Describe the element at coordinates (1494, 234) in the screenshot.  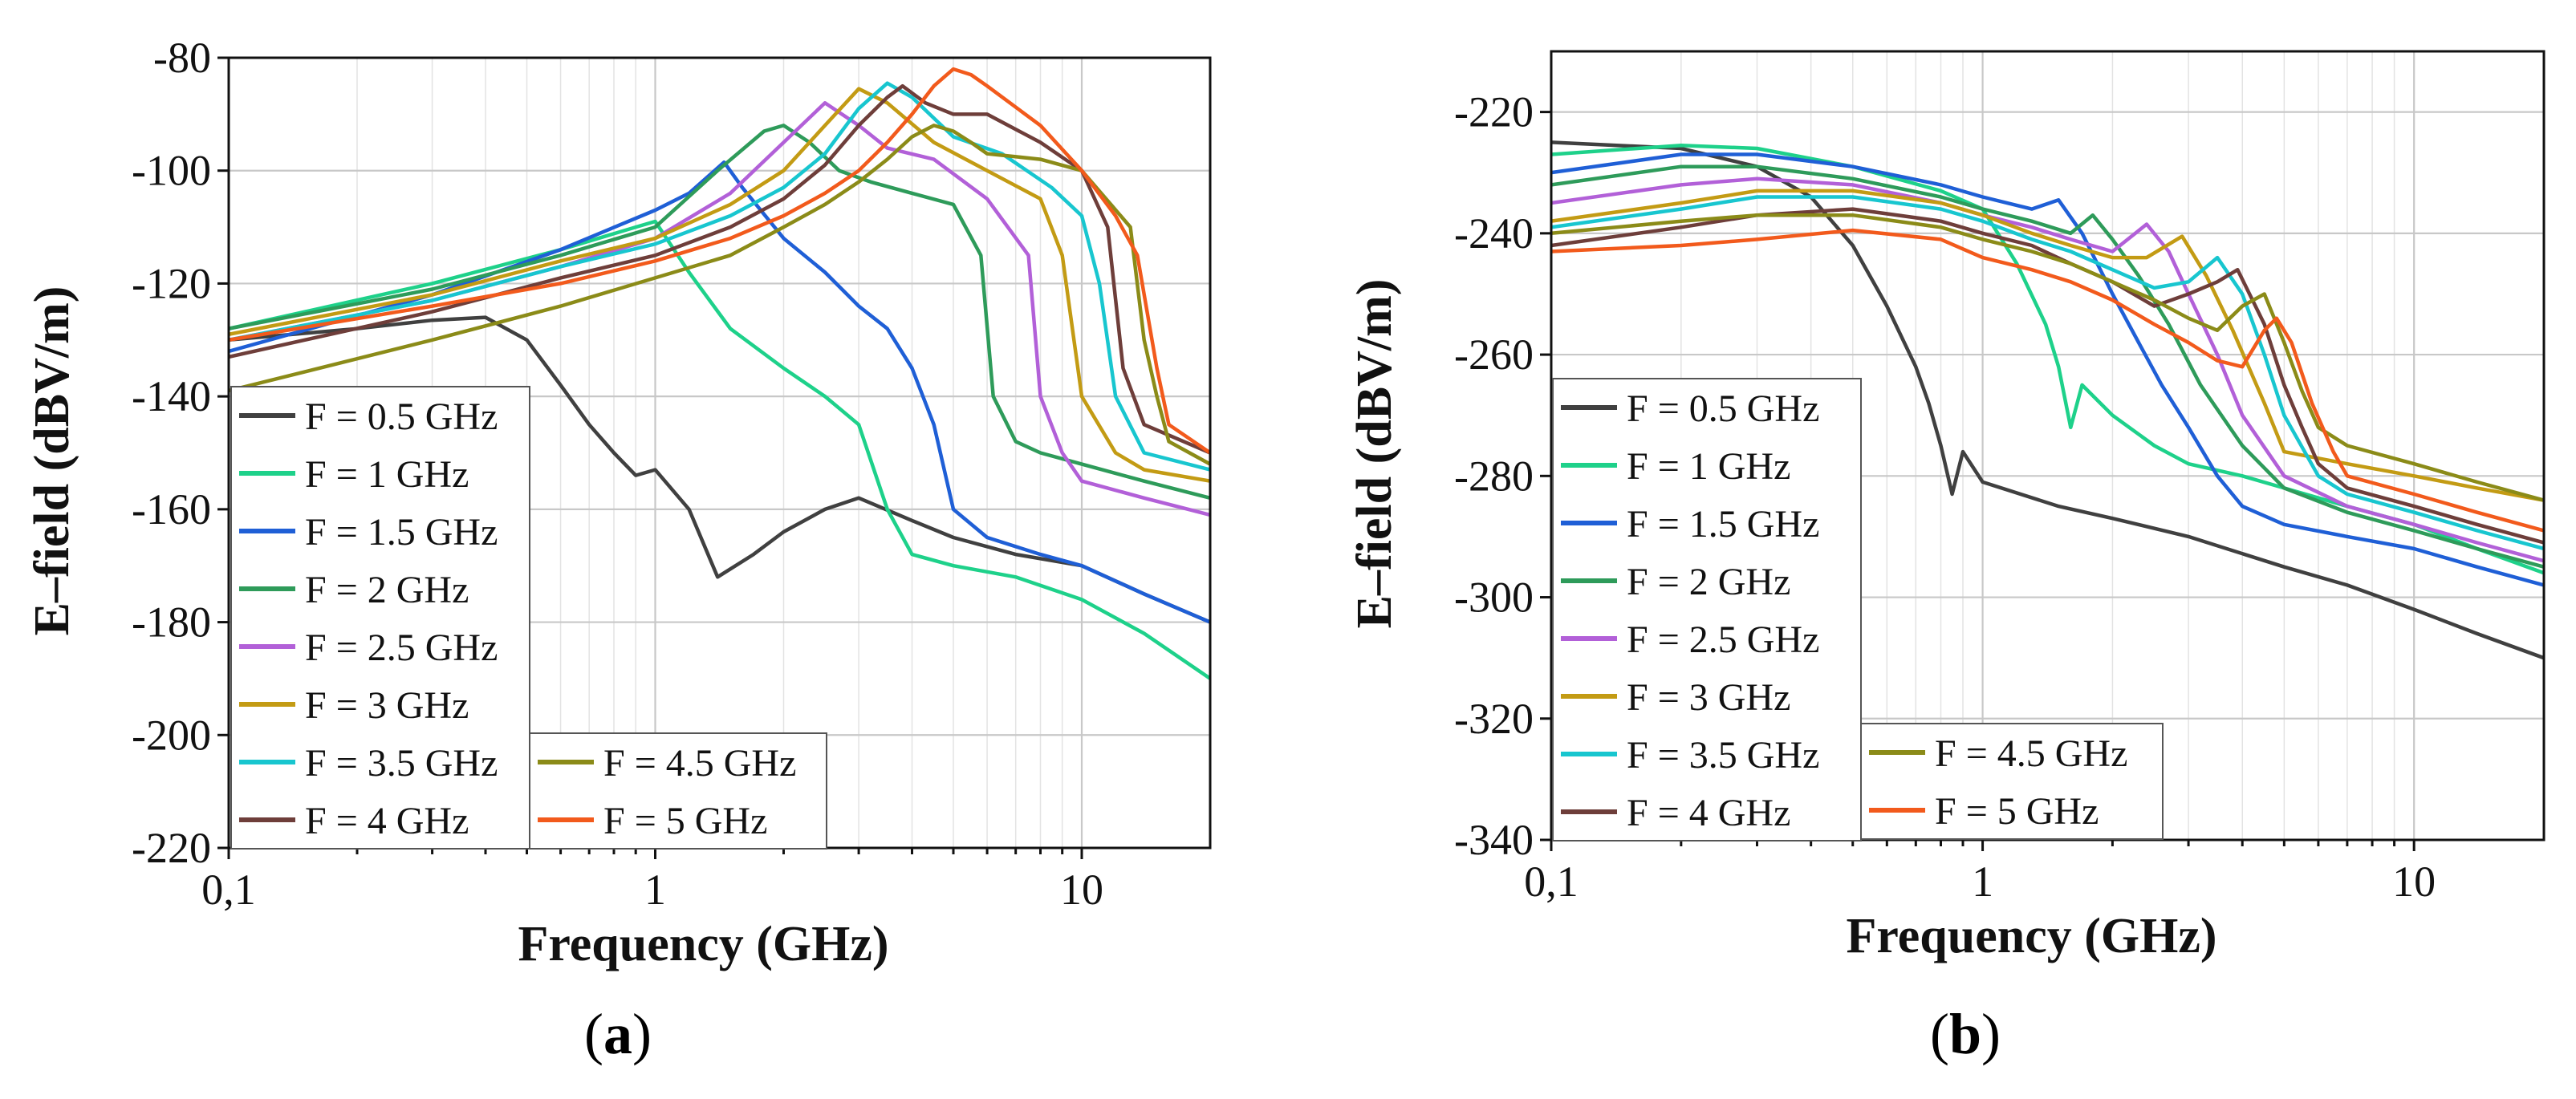
I see `y-tick-label: -240` at that location.